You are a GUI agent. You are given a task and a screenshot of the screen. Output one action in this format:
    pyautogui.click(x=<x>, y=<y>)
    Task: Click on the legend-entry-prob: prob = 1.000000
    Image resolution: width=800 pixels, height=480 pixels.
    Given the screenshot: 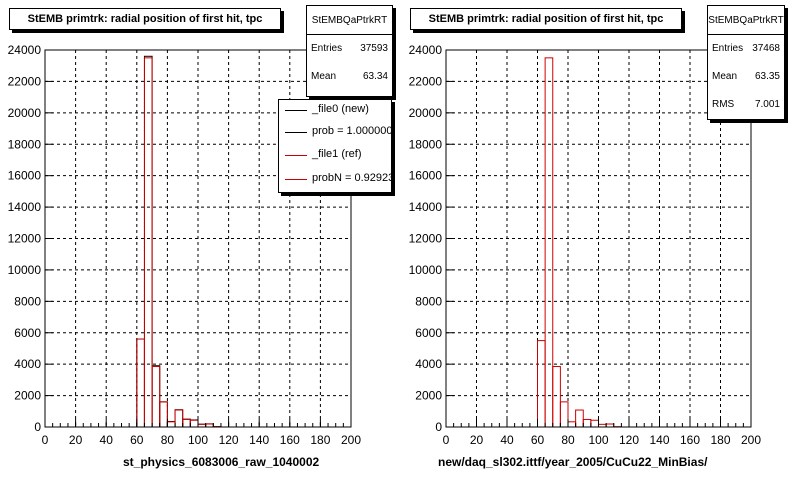 What is the action you would take?
    pyautogui.click(x=335, y=133)
    